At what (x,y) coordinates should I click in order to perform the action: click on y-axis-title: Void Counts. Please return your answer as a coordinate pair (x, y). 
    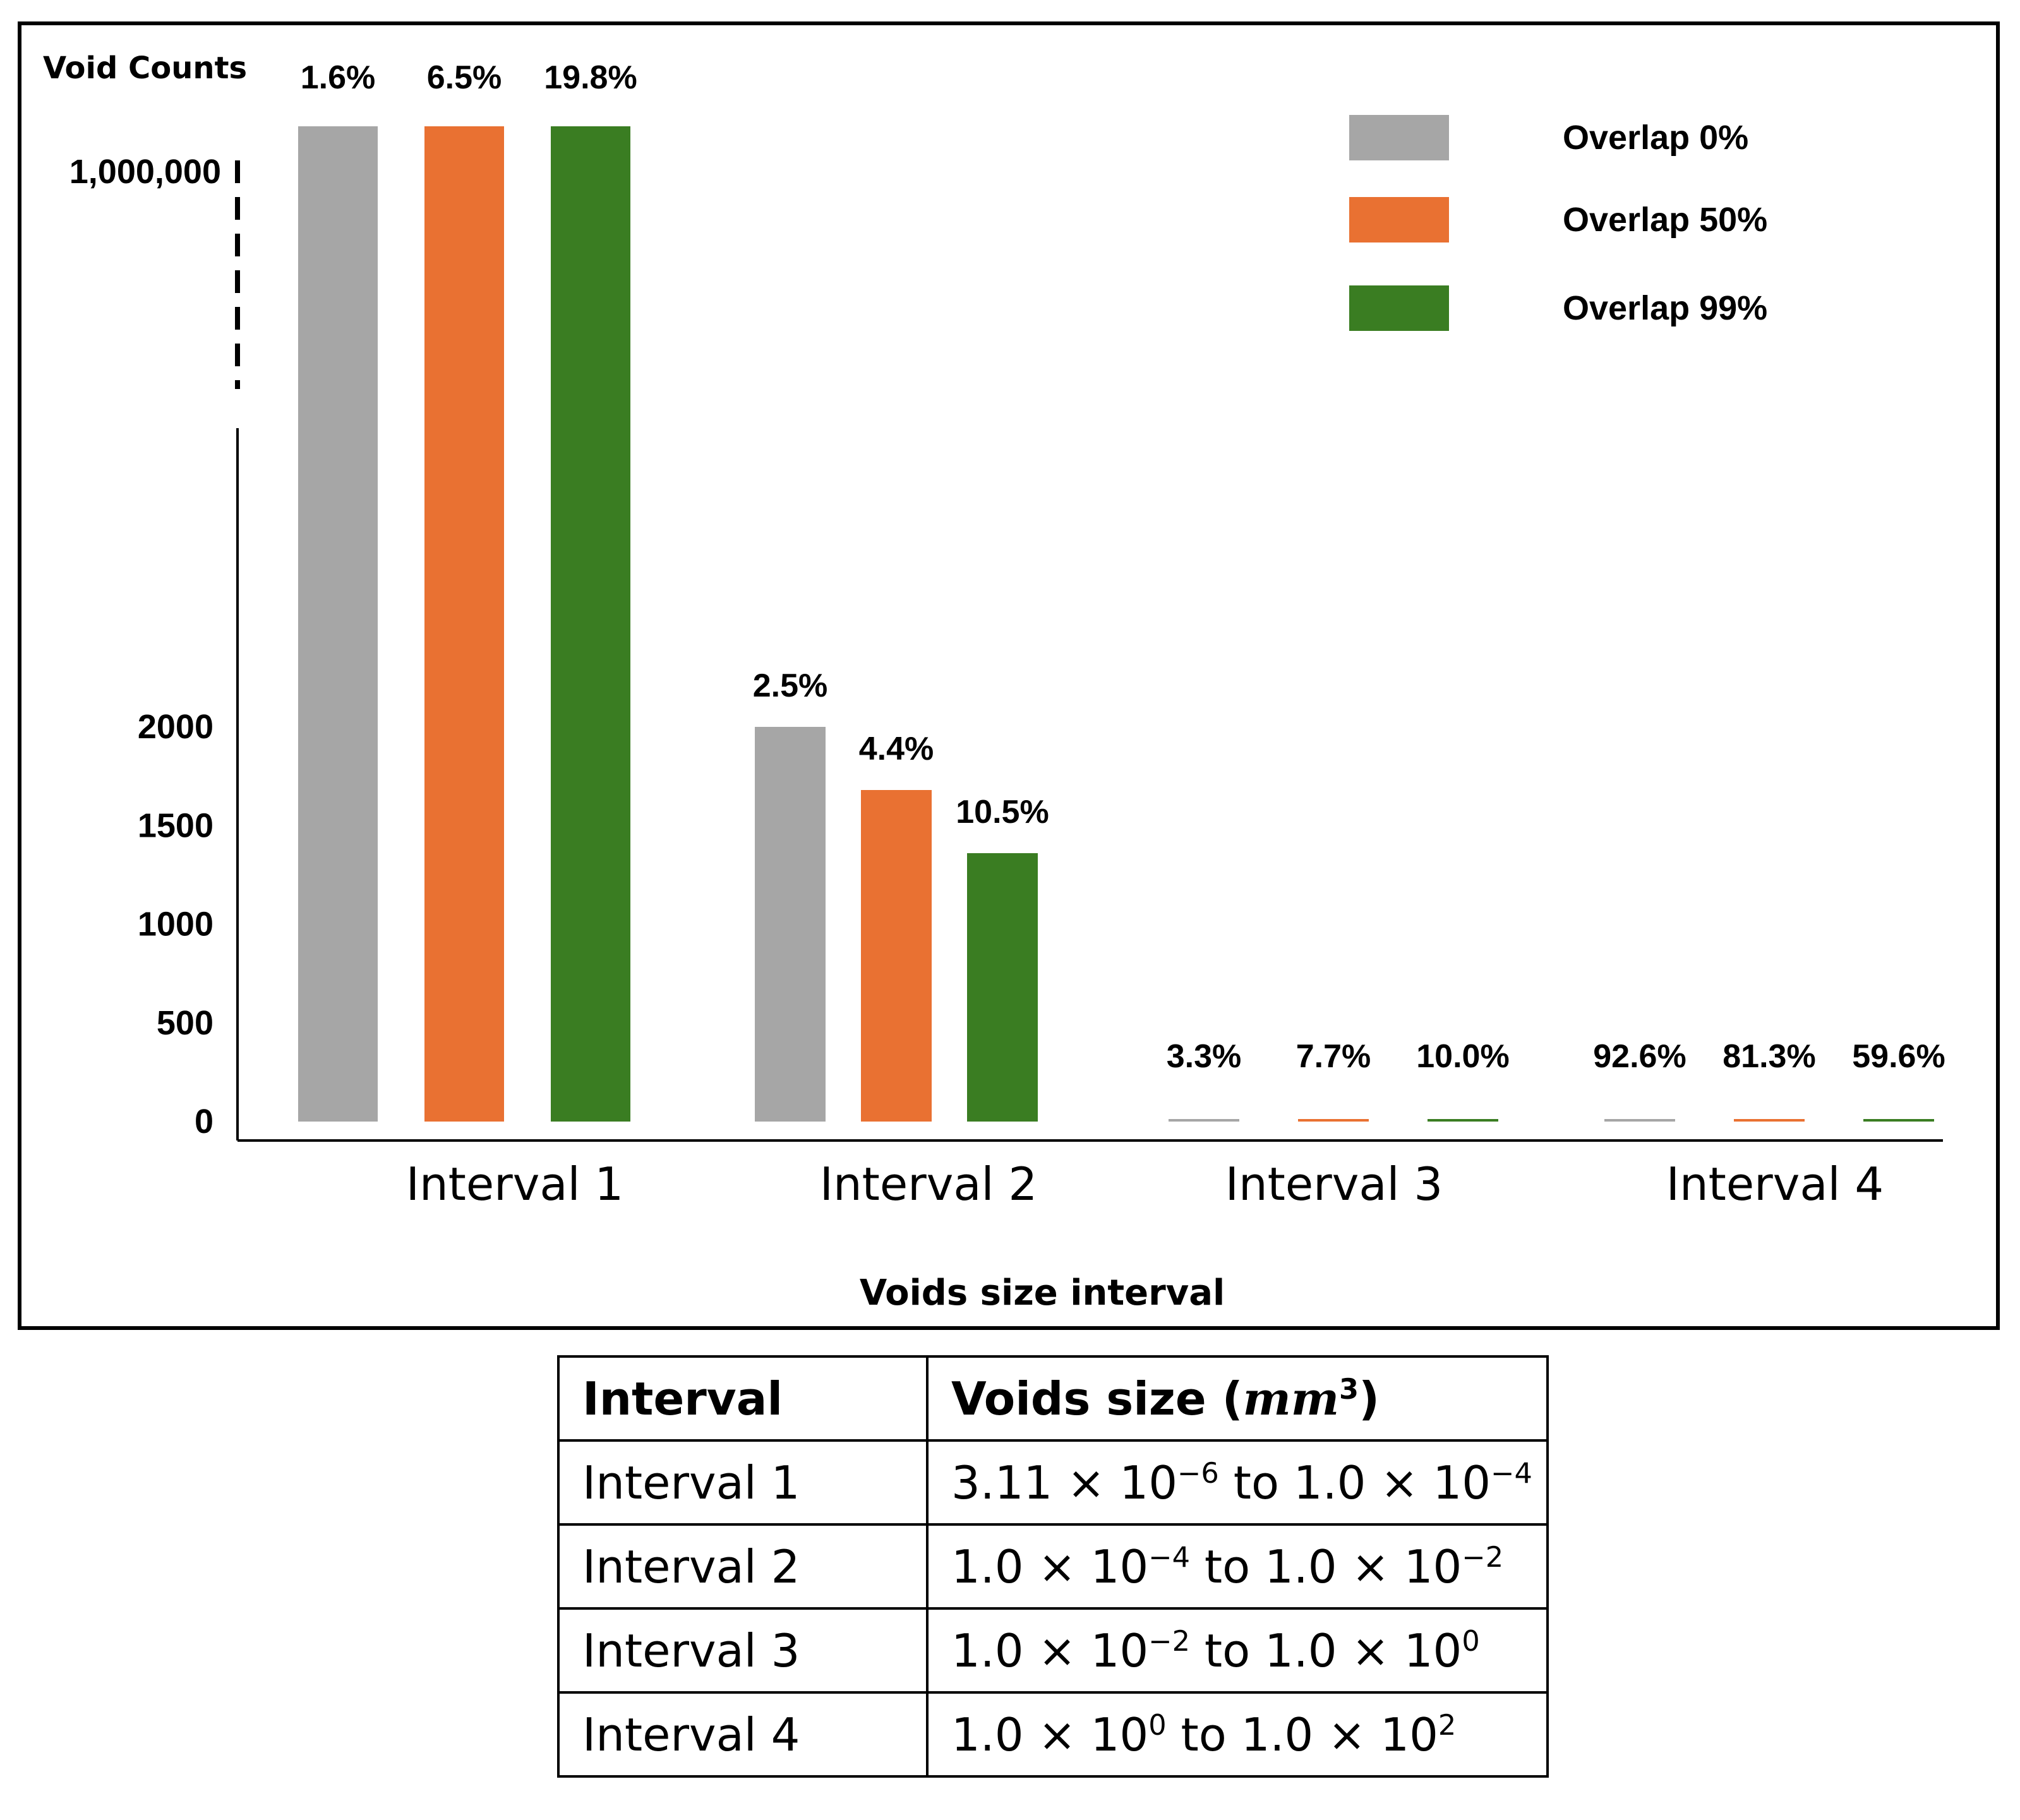
    Looking at the image, I should click on (145, 68).